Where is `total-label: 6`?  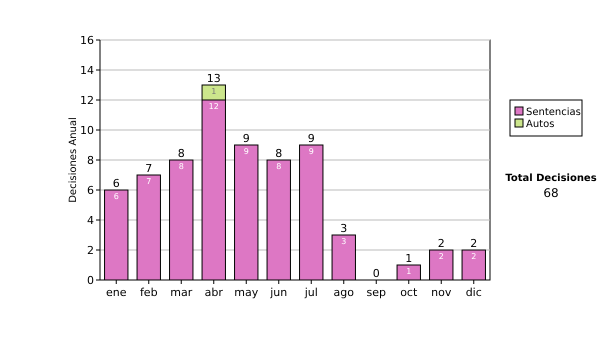 total-label: 6 is located at coordinates (116, 183).